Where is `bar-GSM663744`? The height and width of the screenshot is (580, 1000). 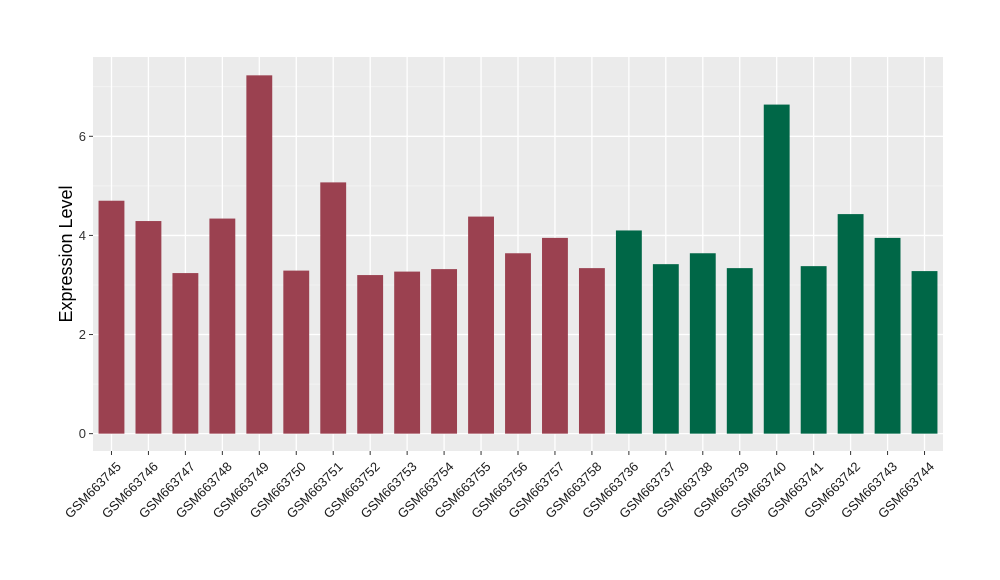
bar-GSM663744 is located at coordinates (924, 352).